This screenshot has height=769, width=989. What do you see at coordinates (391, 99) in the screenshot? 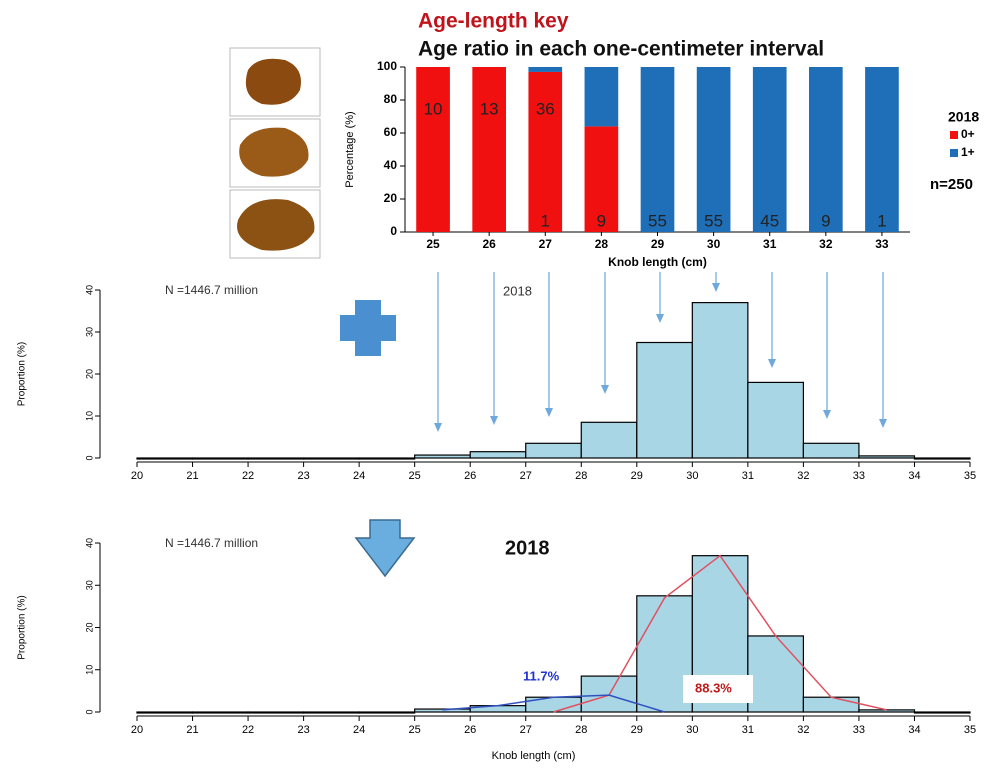
I see `y-tick-label: 80` at bounding box center [391, 99].